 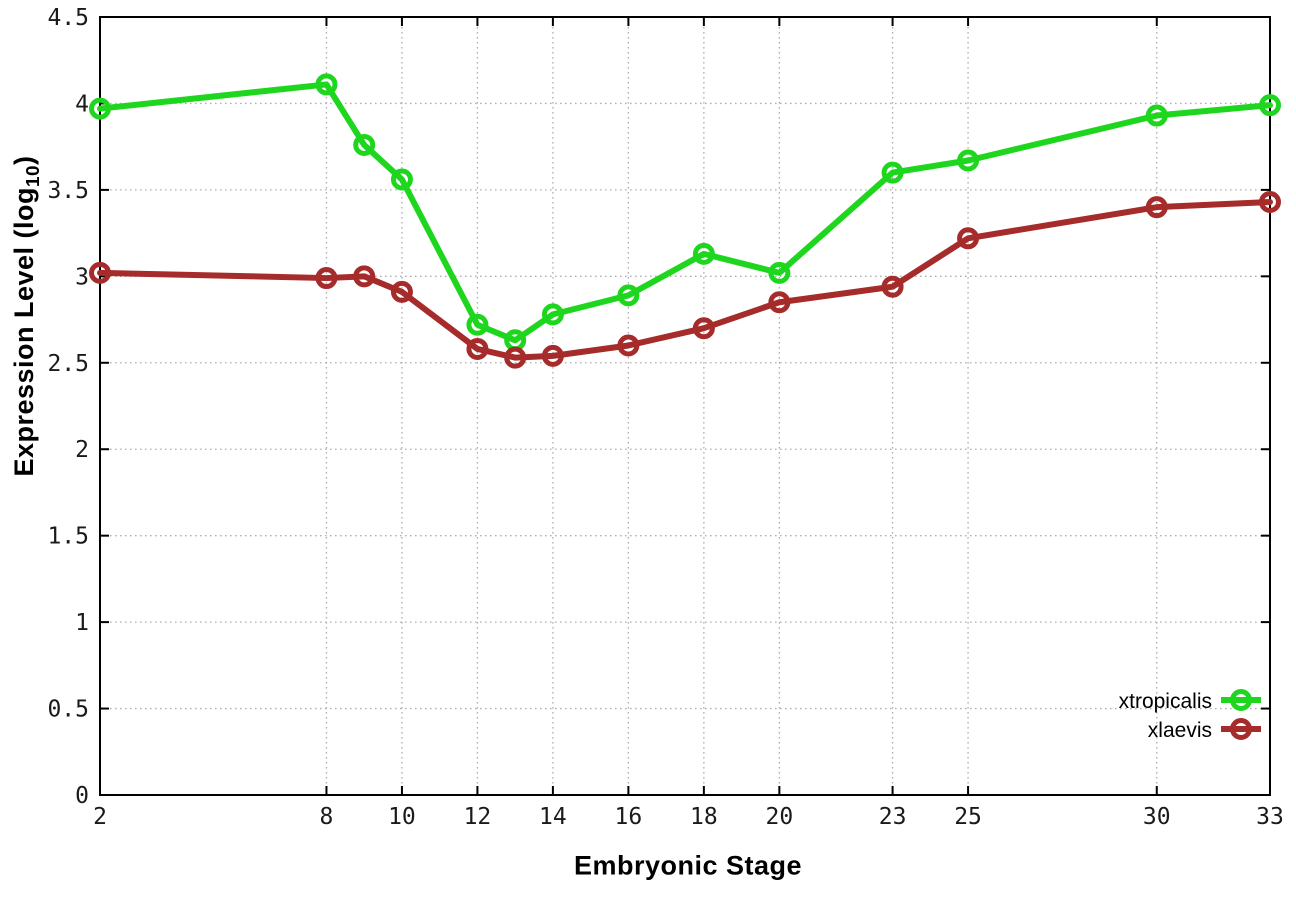 I want to click on y-tick-label: 4.5, so click(x=68, y=18).